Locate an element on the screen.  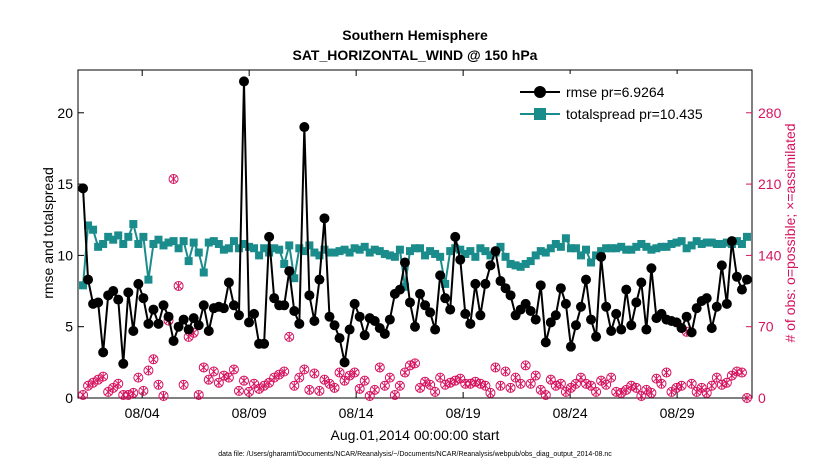
legend-totalspread-marker is located at coordinates (540, 114).